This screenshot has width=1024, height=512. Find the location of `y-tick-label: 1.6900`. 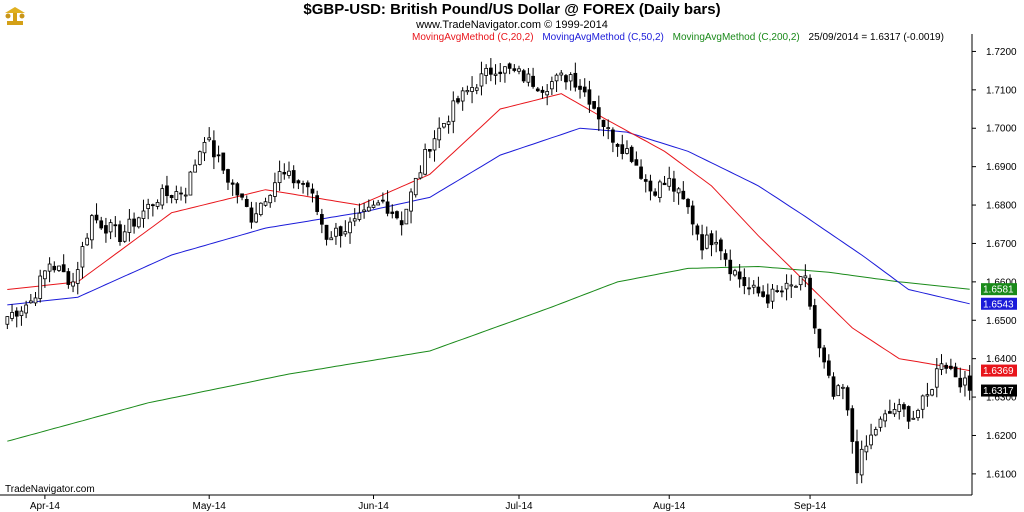

y-tick-label: 1.6900 is located at coordinates (1001, 167).